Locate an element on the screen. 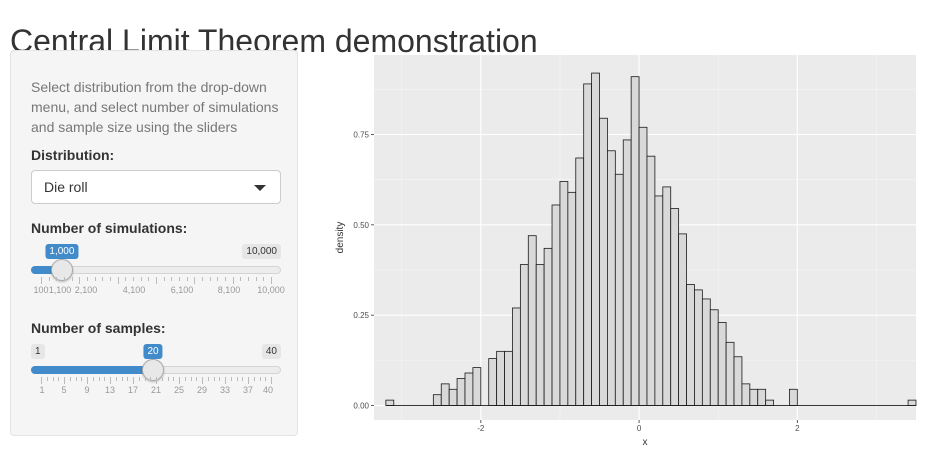 The image size is (948, 456). samples-tick-label: 13 is located at coordinates (110, 390).